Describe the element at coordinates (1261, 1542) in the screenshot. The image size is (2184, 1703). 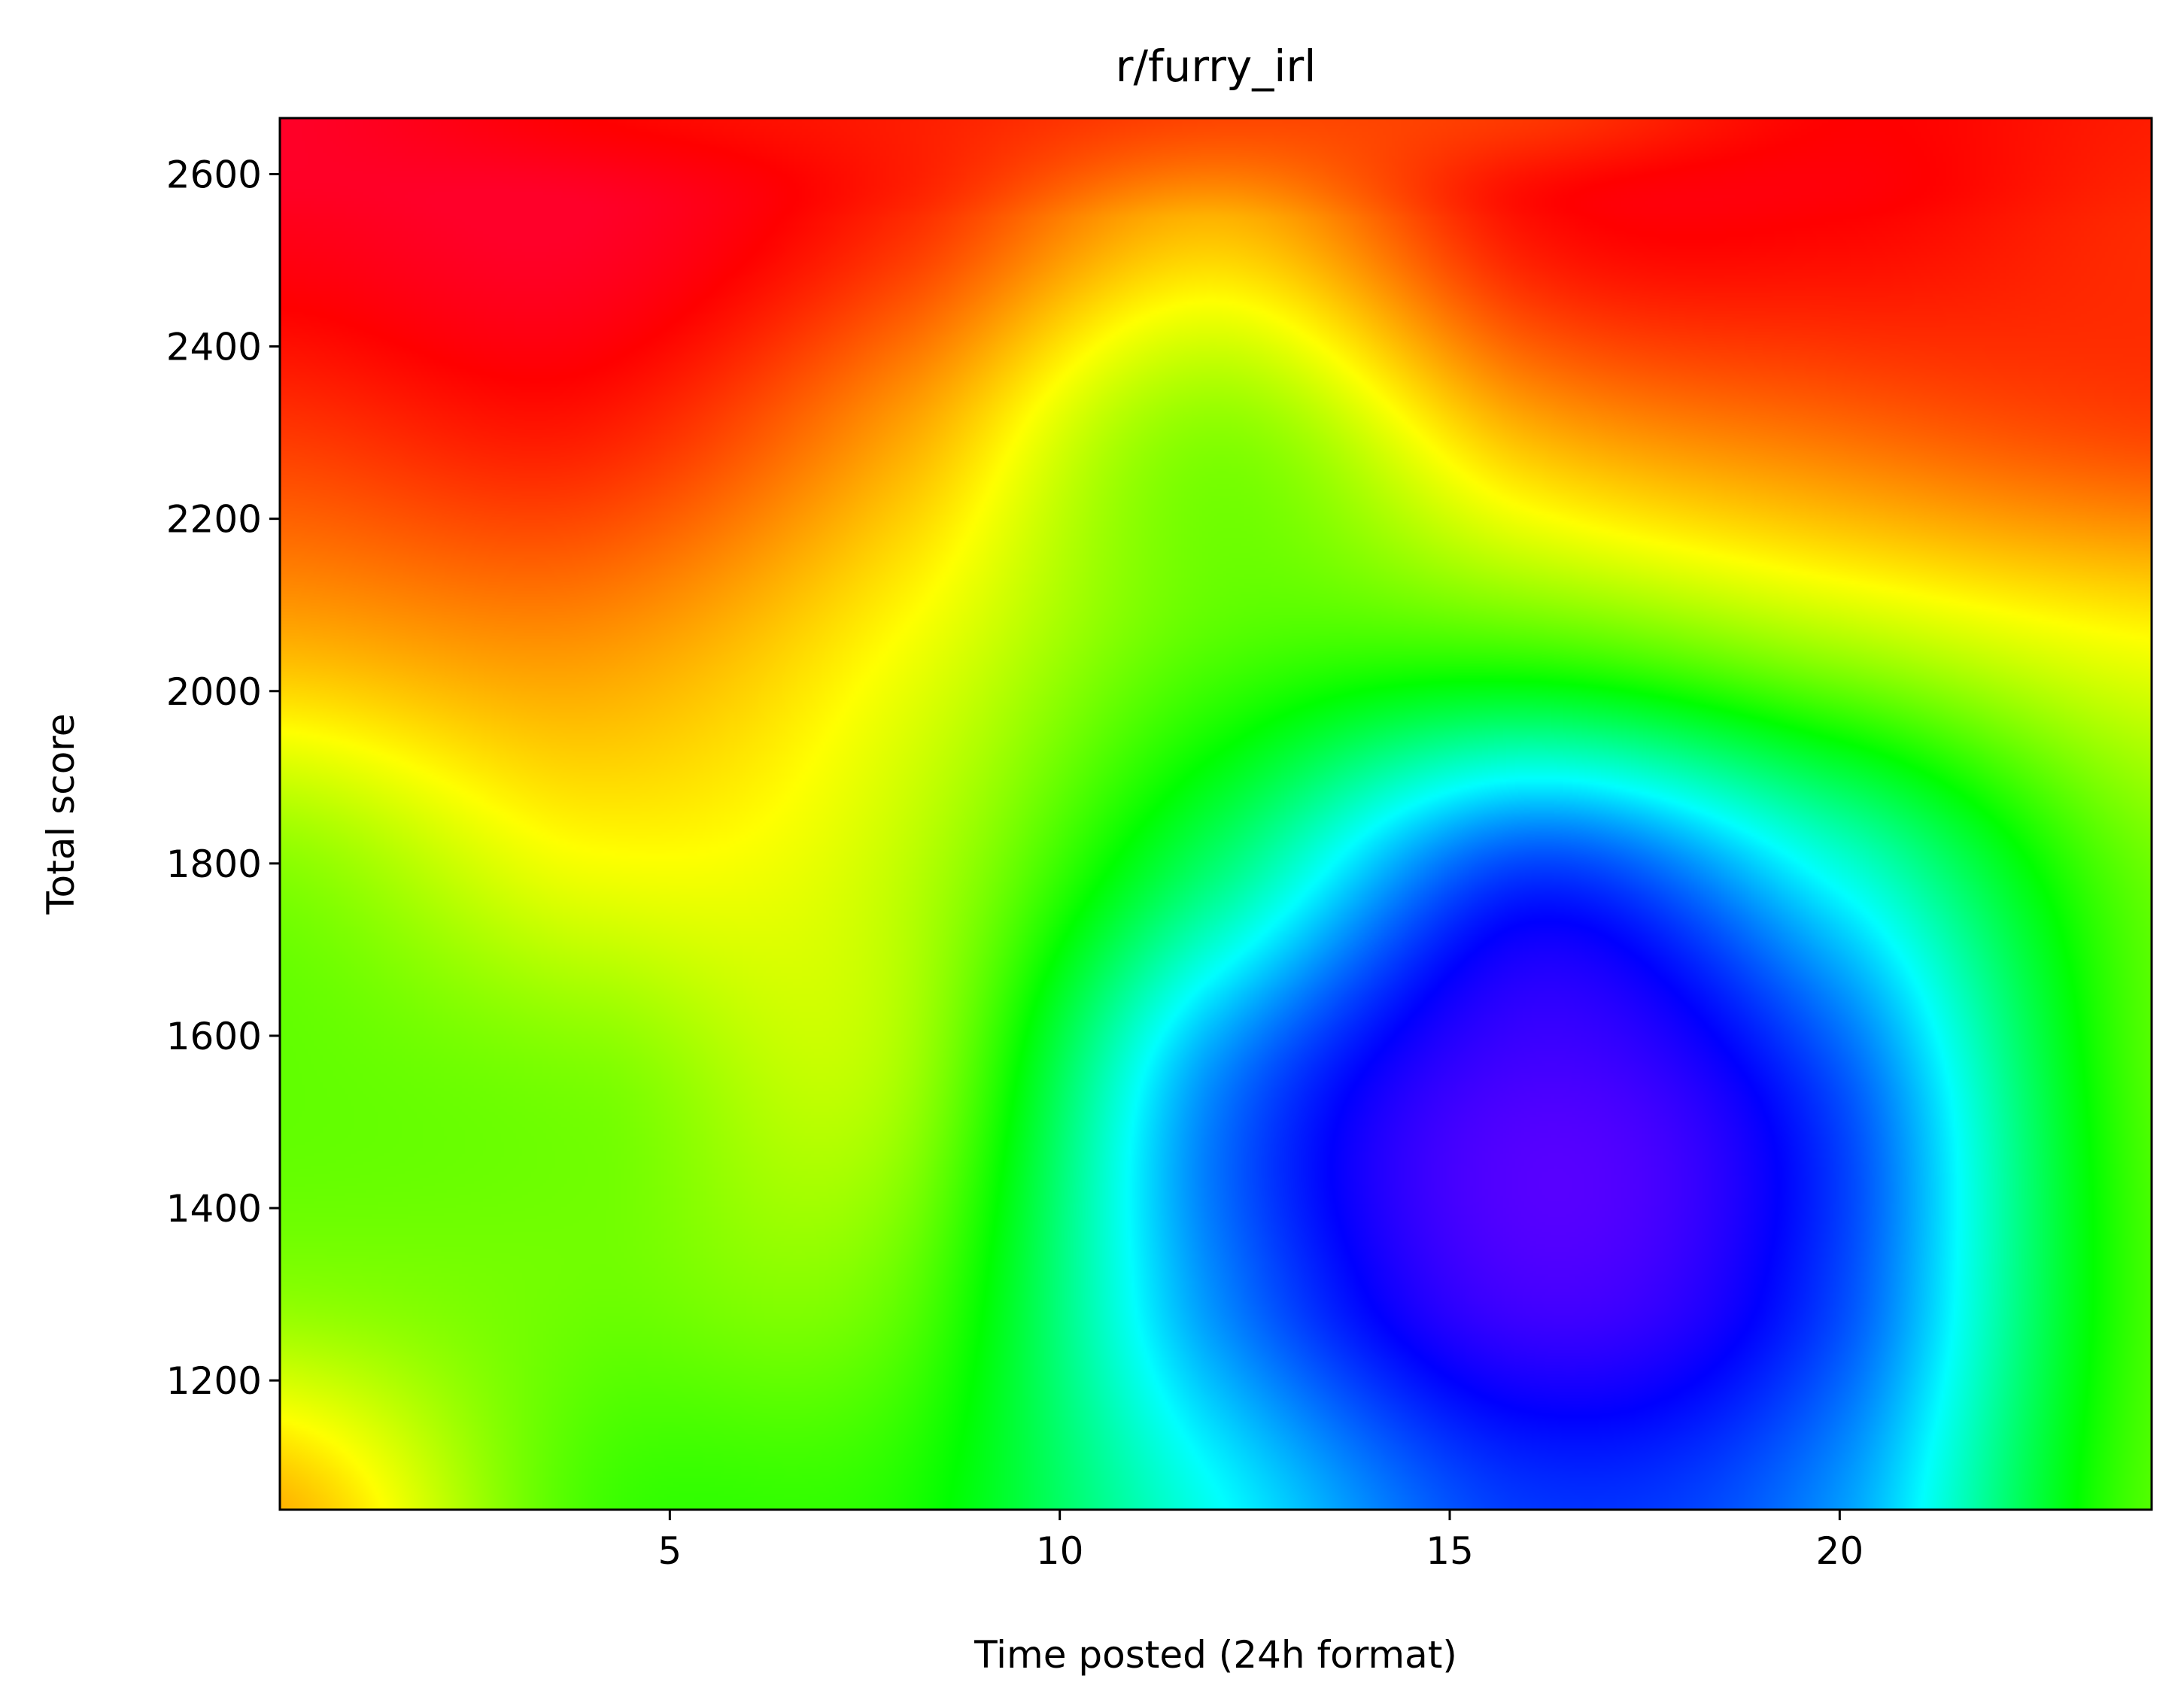
I see `x-axis: 5 10 15 20` at that location.